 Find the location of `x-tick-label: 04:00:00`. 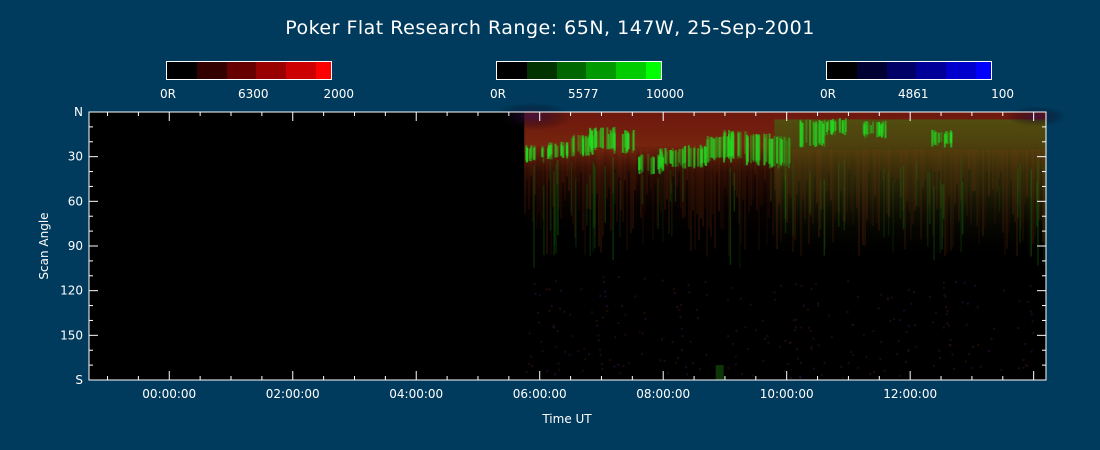

x-tick-label: 04:00:00 is located at coordinates (416, 394).